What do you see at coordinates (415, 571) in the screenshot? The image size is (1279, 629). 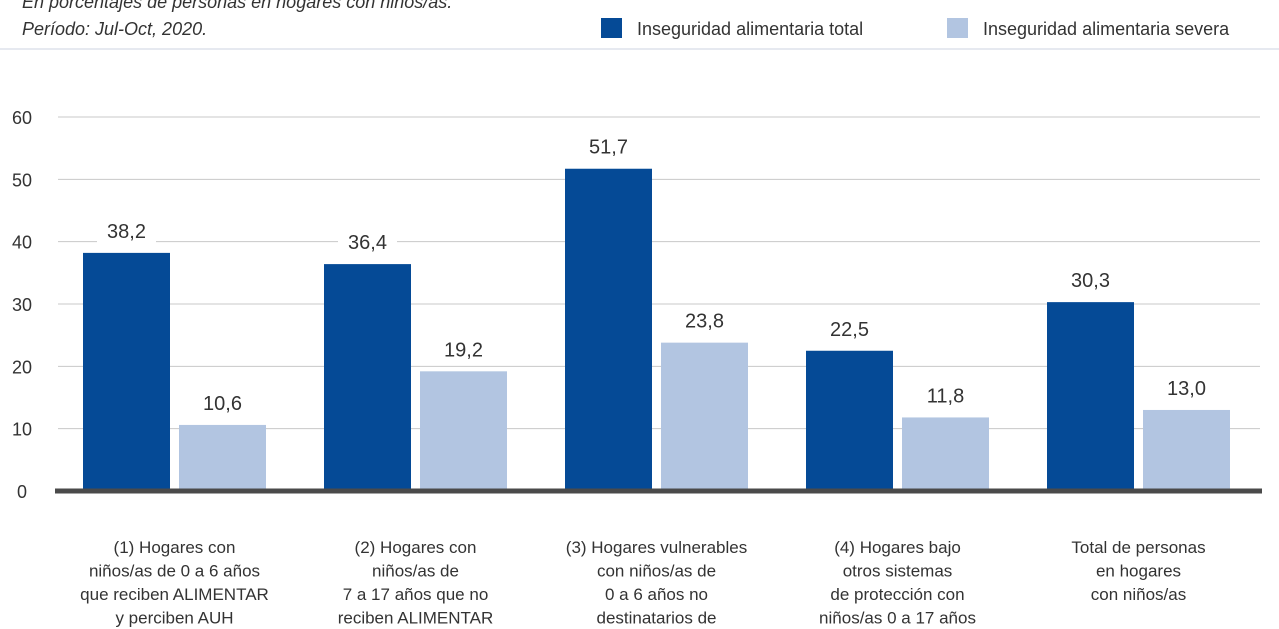 I see `x-tick-label: niños/as de` at bounding box center [415, 571].